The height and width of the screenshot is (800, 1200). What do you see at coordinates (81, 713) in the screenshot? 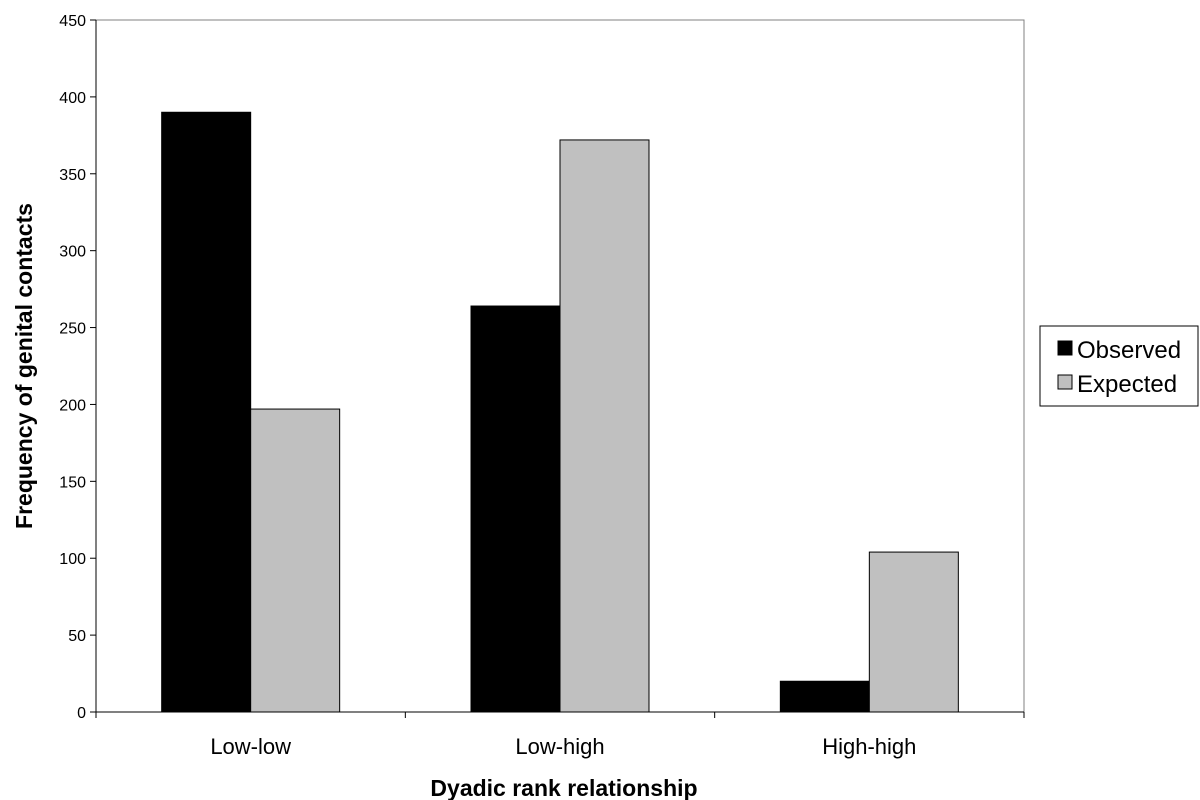
I see `y-tick-label-0: 0` at bounding box center [81, 713].